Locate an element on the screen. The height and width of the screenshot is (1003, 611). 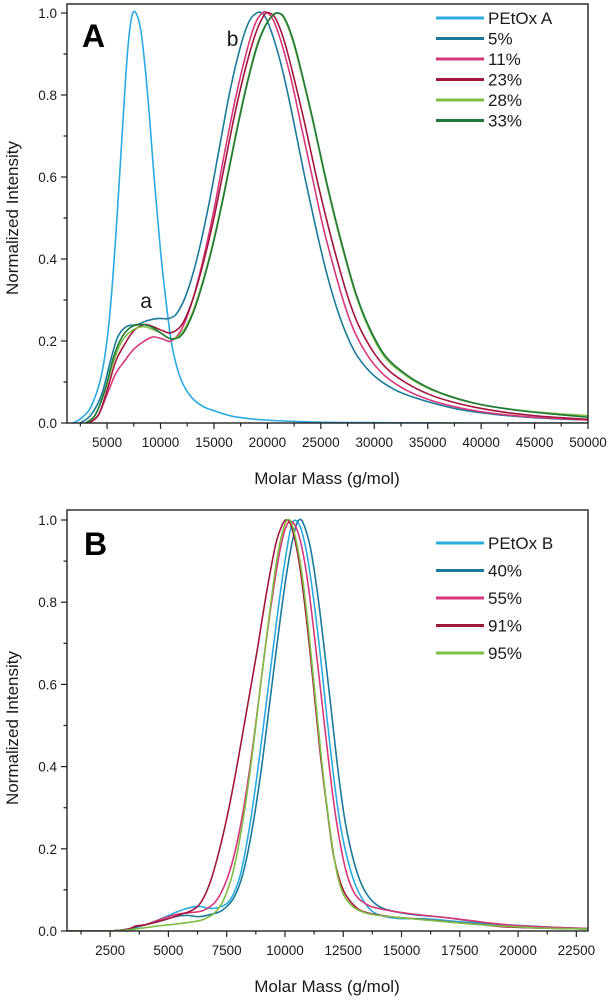
panel-b-legend: PEtOx B 40% 55% 91% 95% is located at coordinates (494, 598).